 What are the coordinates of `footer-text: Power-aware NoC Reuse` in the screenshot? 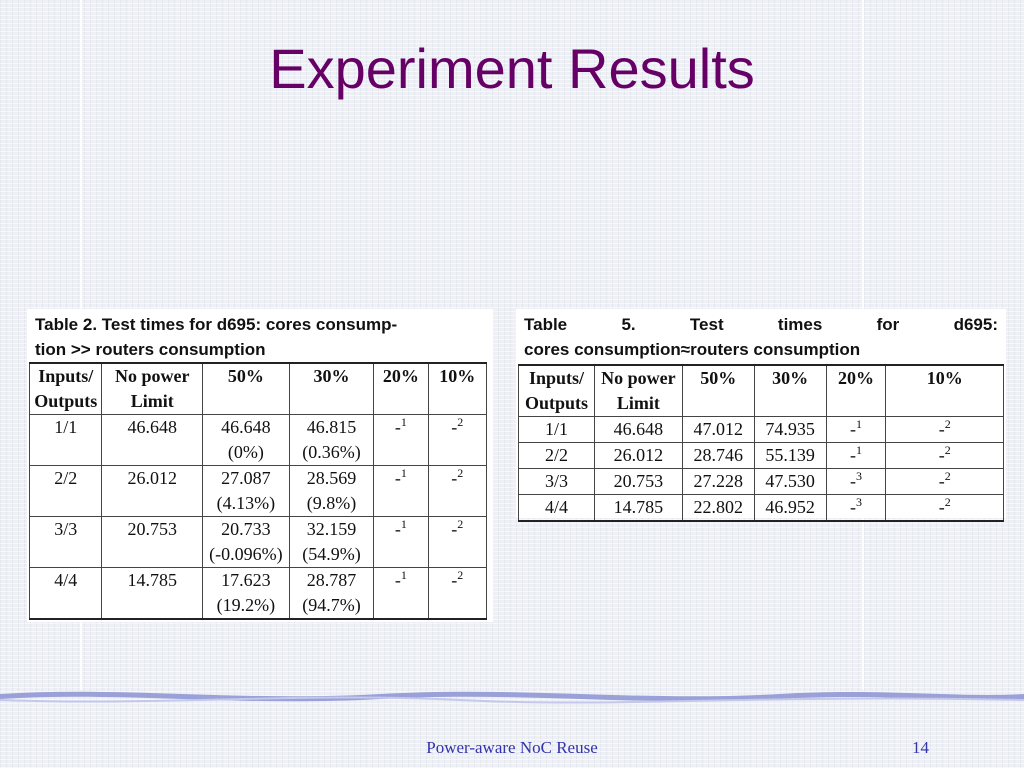 It's located at (512, 747).